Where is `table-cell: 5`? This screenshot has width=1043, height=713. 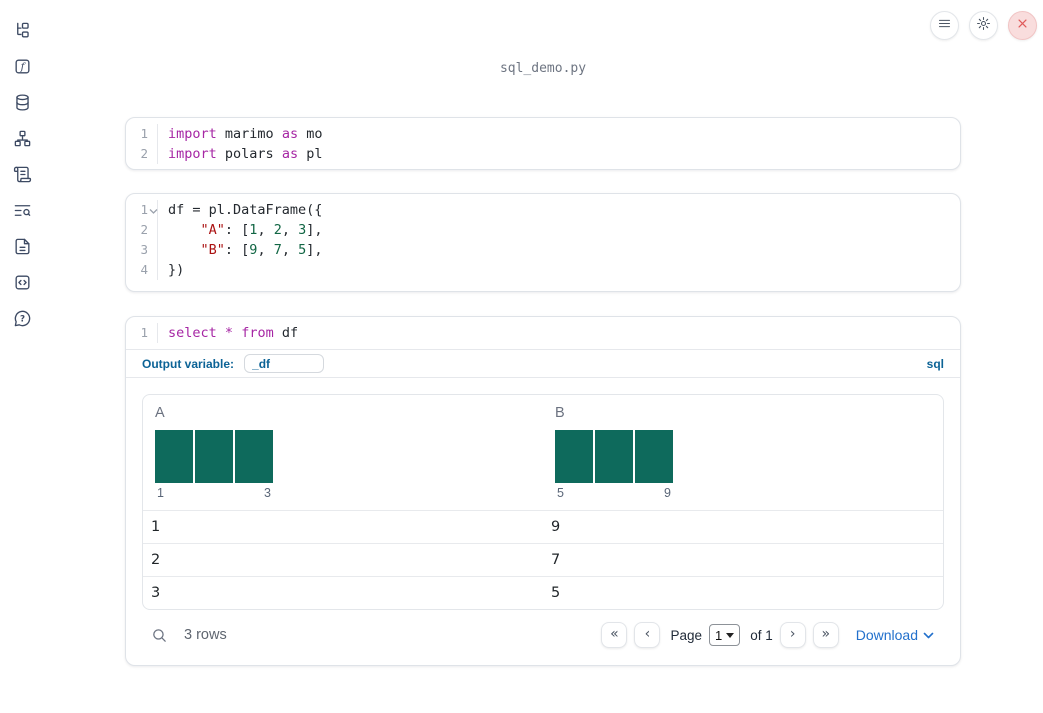 table-cell: 5 is located at coordinates (556, 593).